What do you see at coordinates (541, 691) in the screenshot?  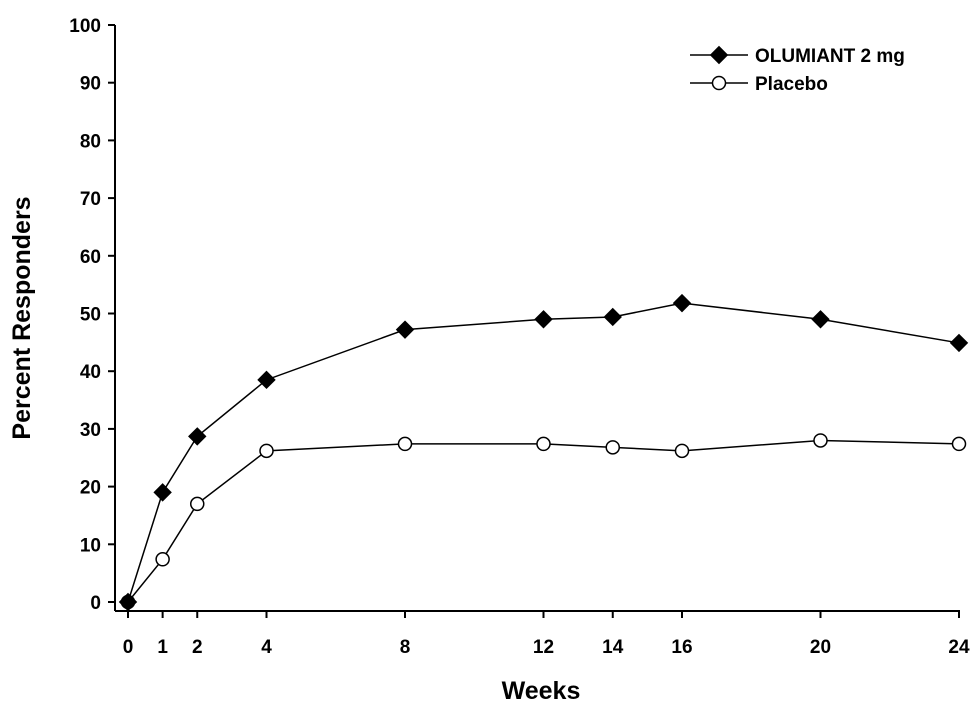 I see `x-axis-title: Weeks` at bounding box center [541, 691].